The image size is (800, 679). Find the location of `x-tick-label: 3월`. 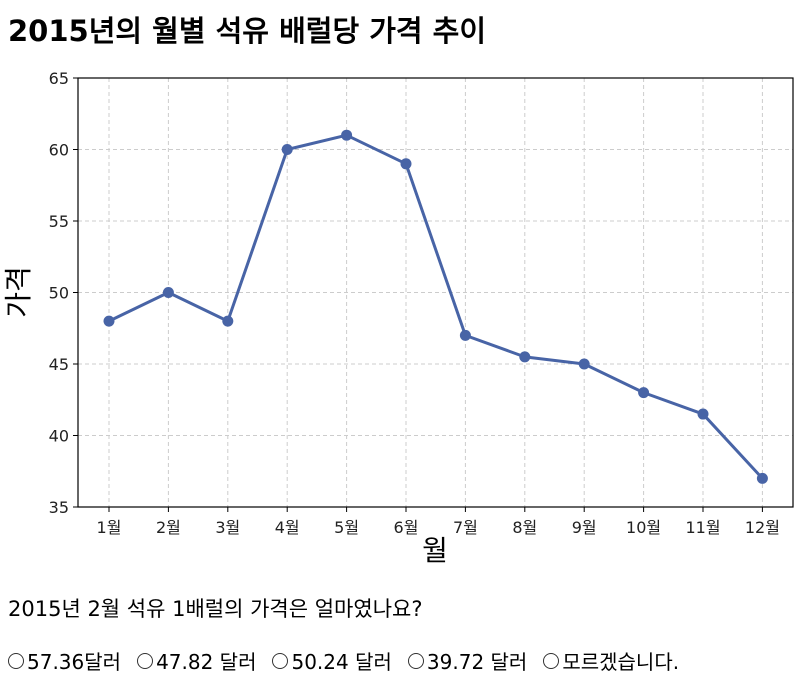

x-tick-label: 3월 is located at coordinates (227, 527).